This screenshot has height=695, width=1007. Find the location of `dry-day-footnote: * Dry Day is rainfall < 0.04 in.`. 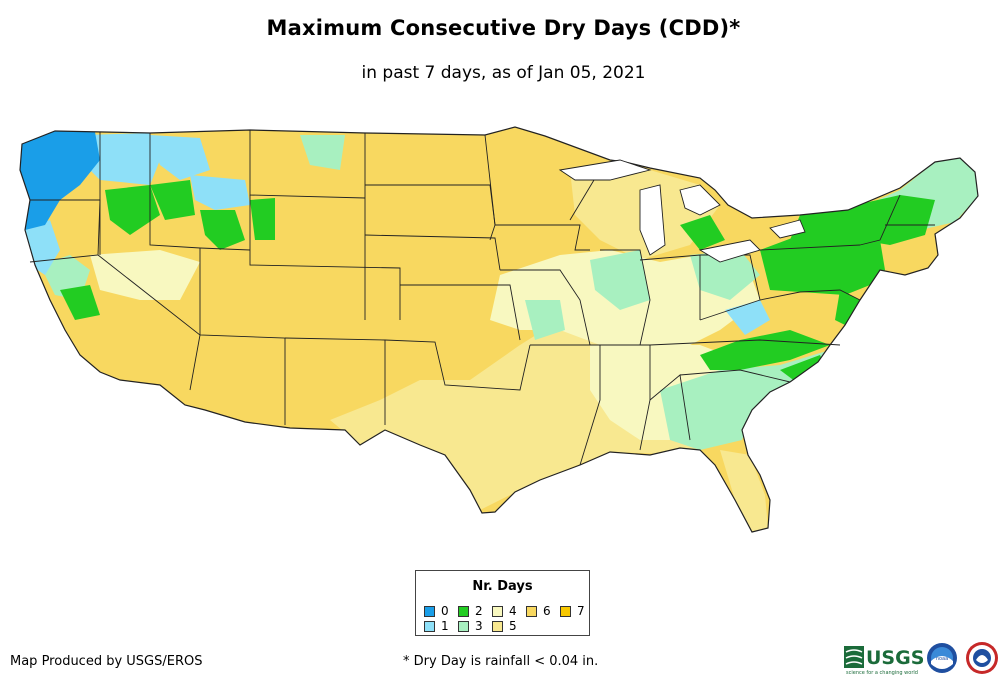

dry-day-footnote: * Dry Day is rainfall < 0.04 in. is located at coordinates (501, 661).